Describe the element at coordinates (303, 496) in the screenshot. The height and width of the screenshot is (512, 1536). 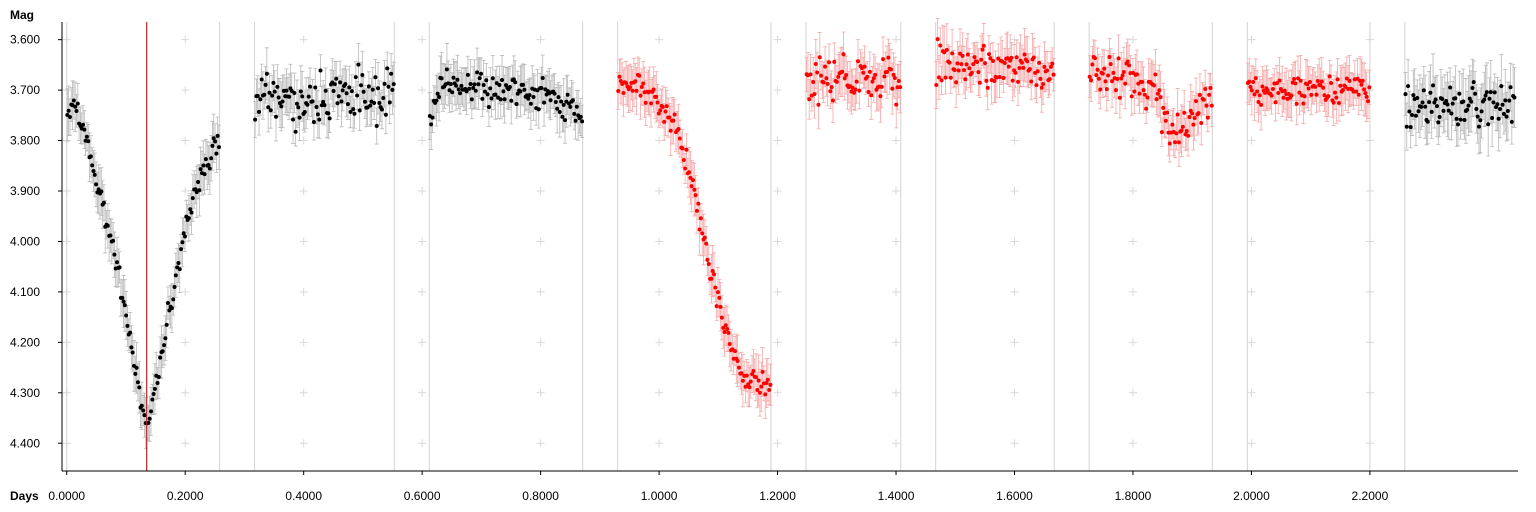
I see `x-tick-label: 0.4000` at that location.